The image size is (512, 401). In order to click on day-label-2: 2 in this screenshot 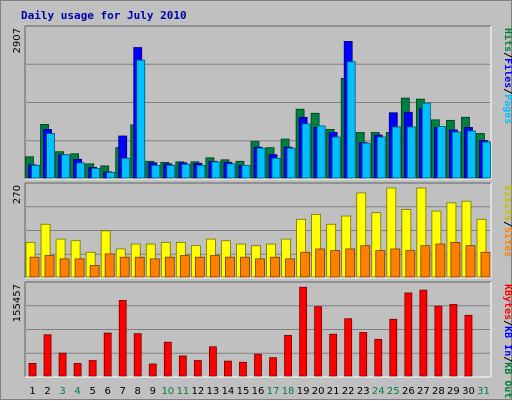, I will do `click(47, 391)`.